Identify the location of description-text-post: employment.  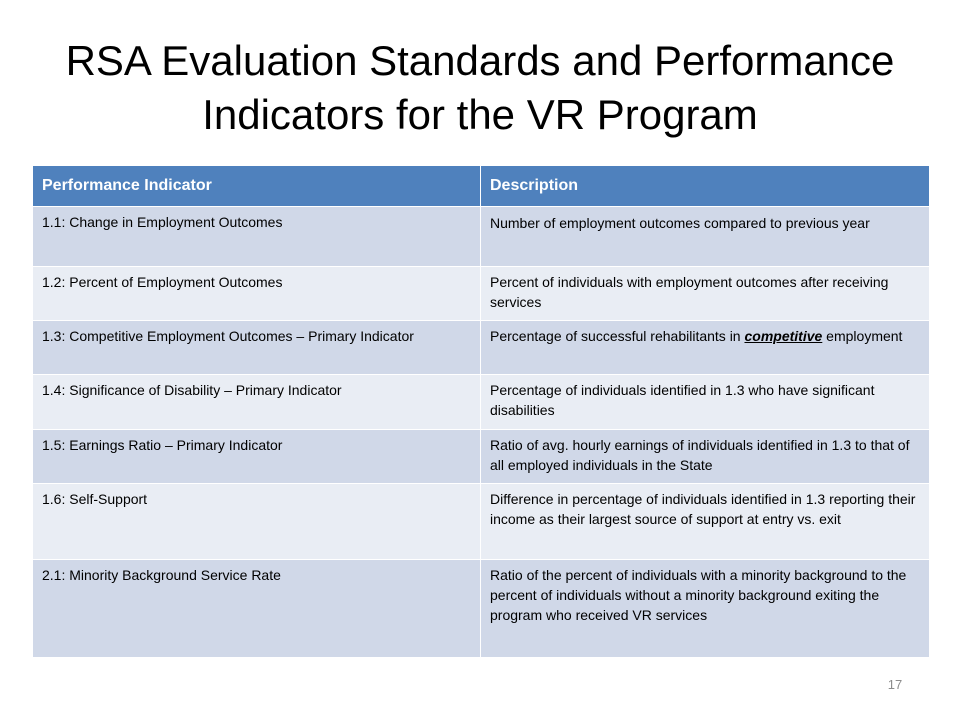
(862, 336).